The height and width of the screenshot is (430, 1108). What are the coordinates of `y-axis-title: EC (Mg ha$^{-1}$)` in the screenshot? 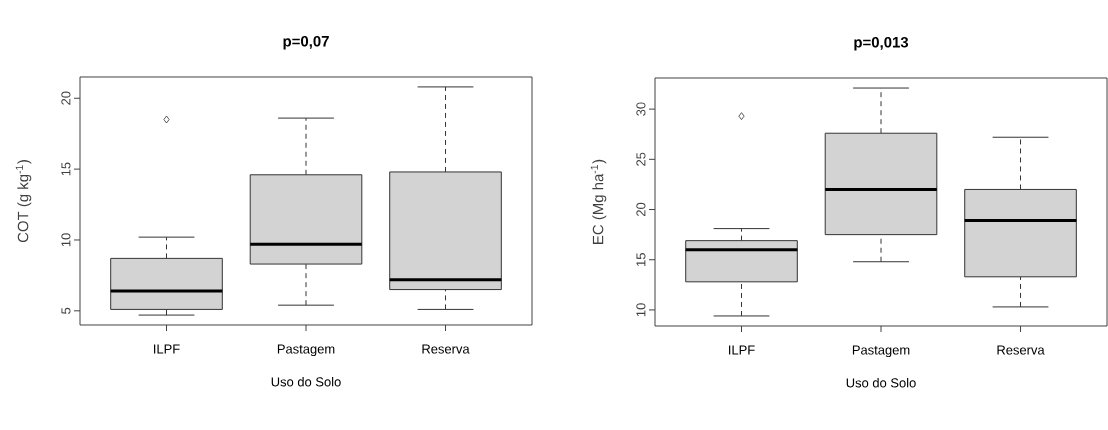 It's located at (598, 201).